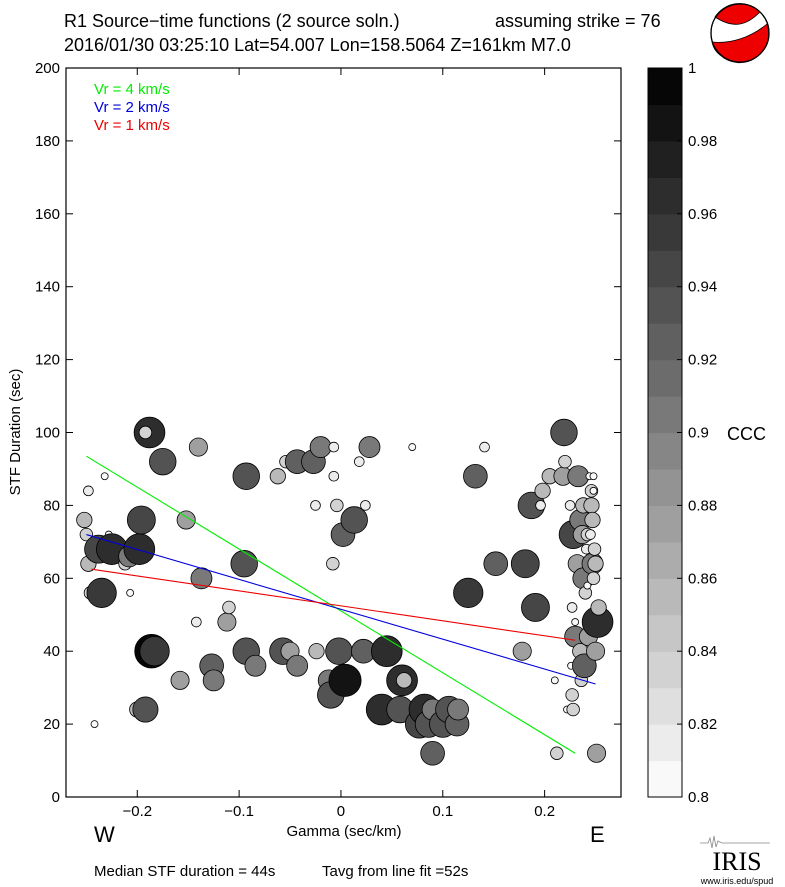  I want to click on legend: Vr = 4 km/s Vr = 2 km/s Vr = 1 km/s, so click(132, 107).